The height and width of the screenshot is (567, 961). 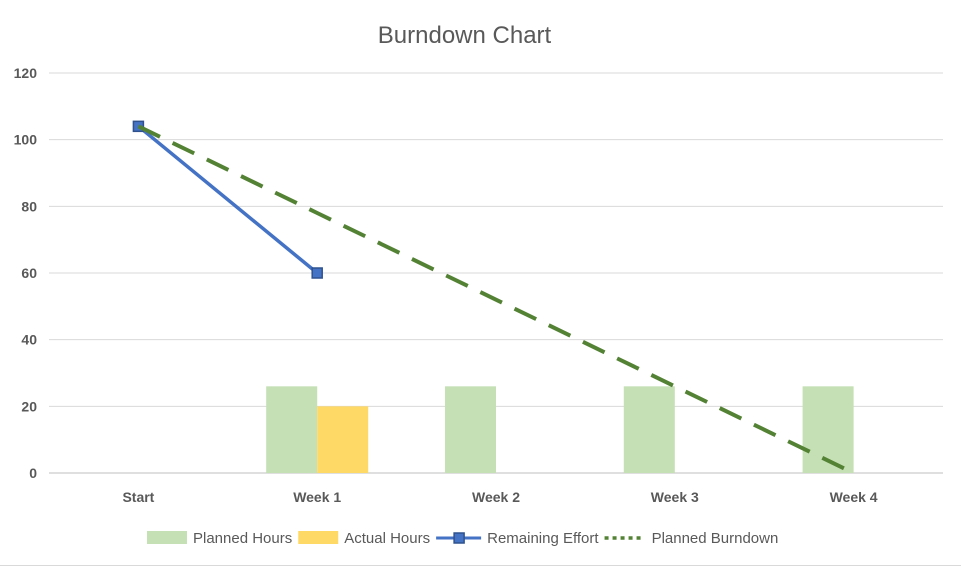 I want to click on legend-label-remaining-effort: Remaining Effort, so click(x=543, y=538).